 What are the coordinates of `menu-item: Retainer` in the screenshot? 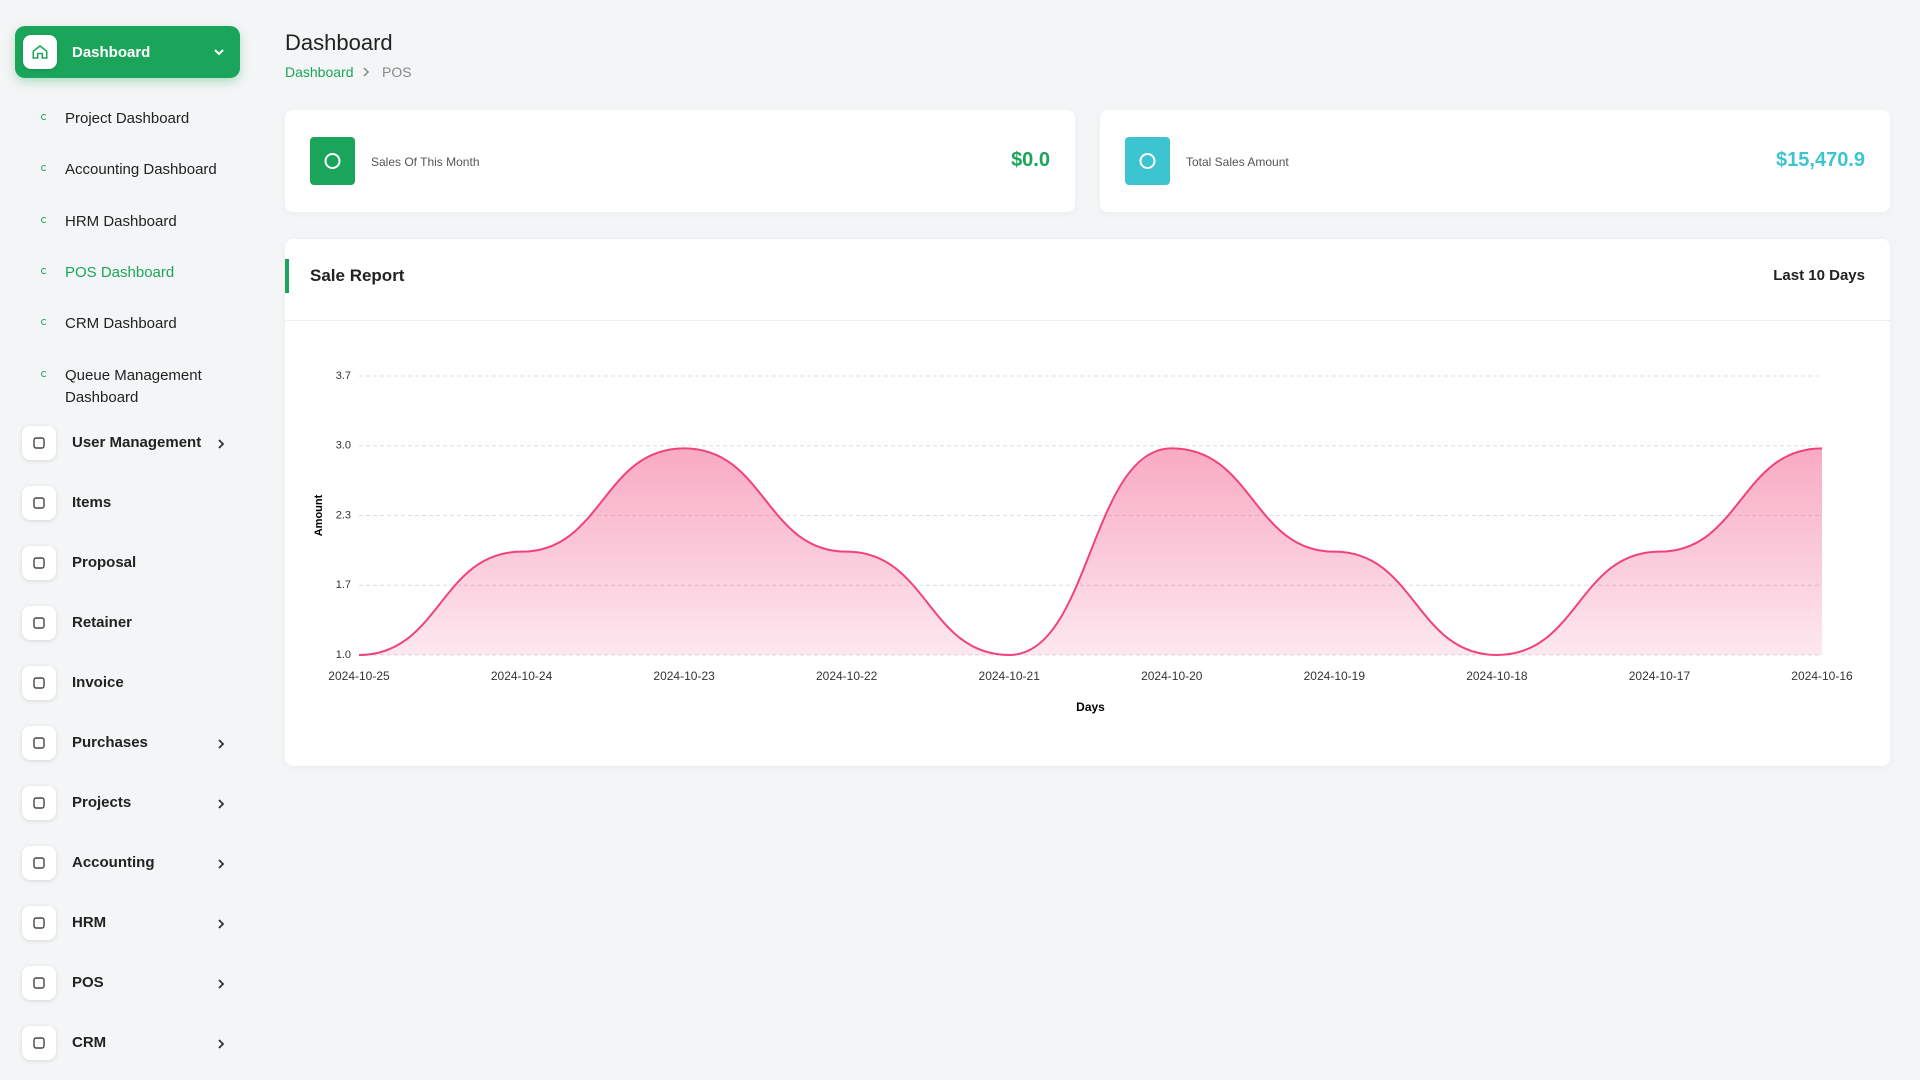 It's located at (102, 622).